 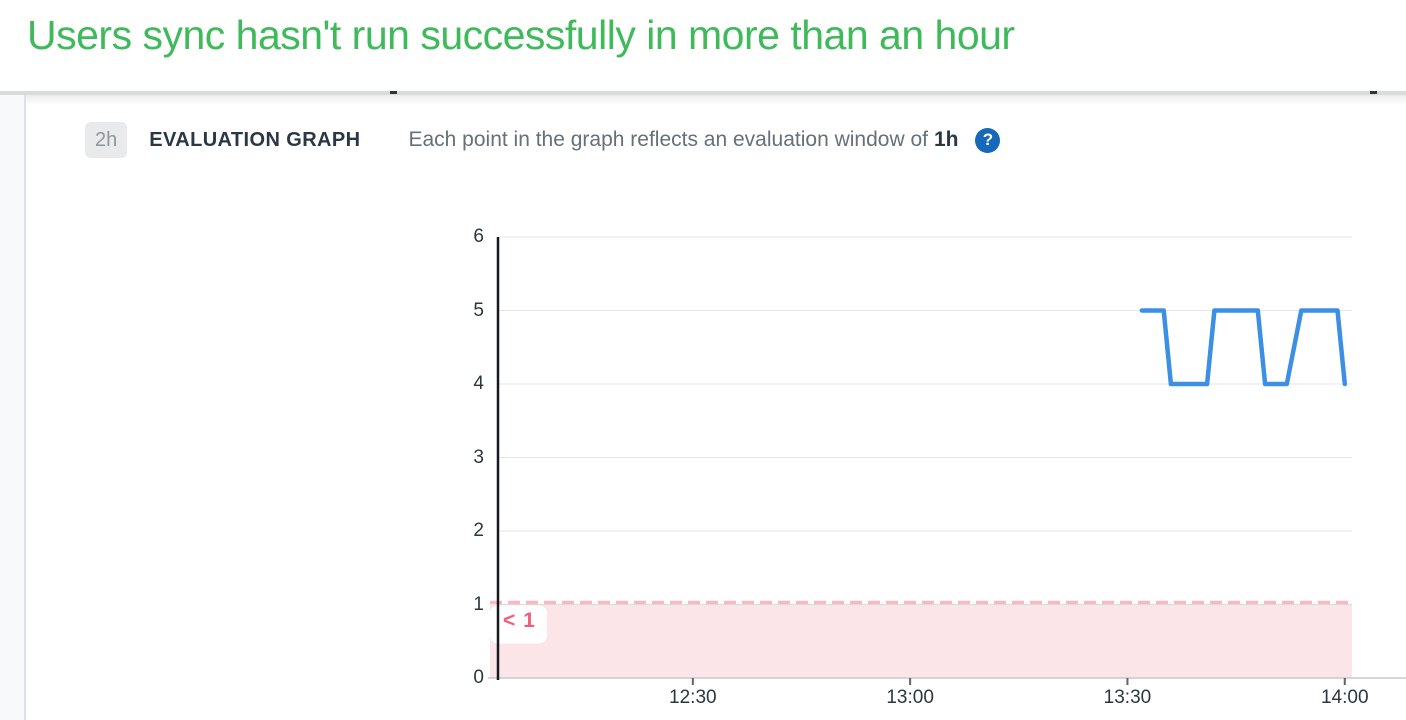 I want to click on help-icon: ?, so click(x=988, y=140).